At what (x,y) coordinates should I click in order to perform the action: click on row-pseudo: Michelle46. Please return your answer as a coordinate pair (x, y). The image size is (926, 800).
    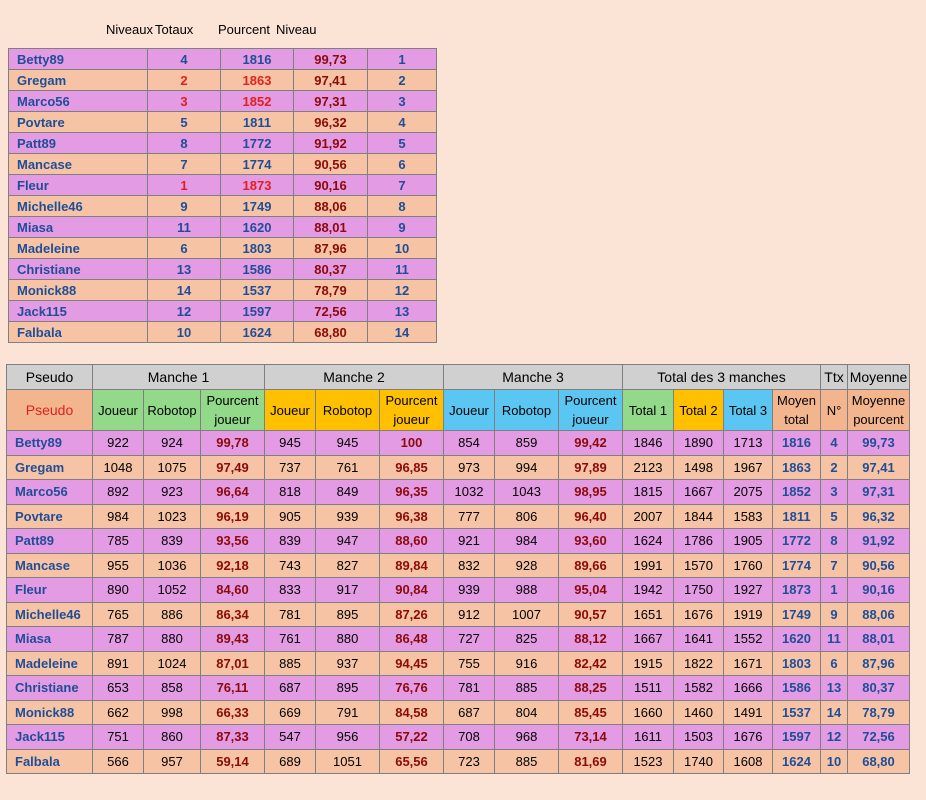
    Looking at the image, I should click on (49, 614).